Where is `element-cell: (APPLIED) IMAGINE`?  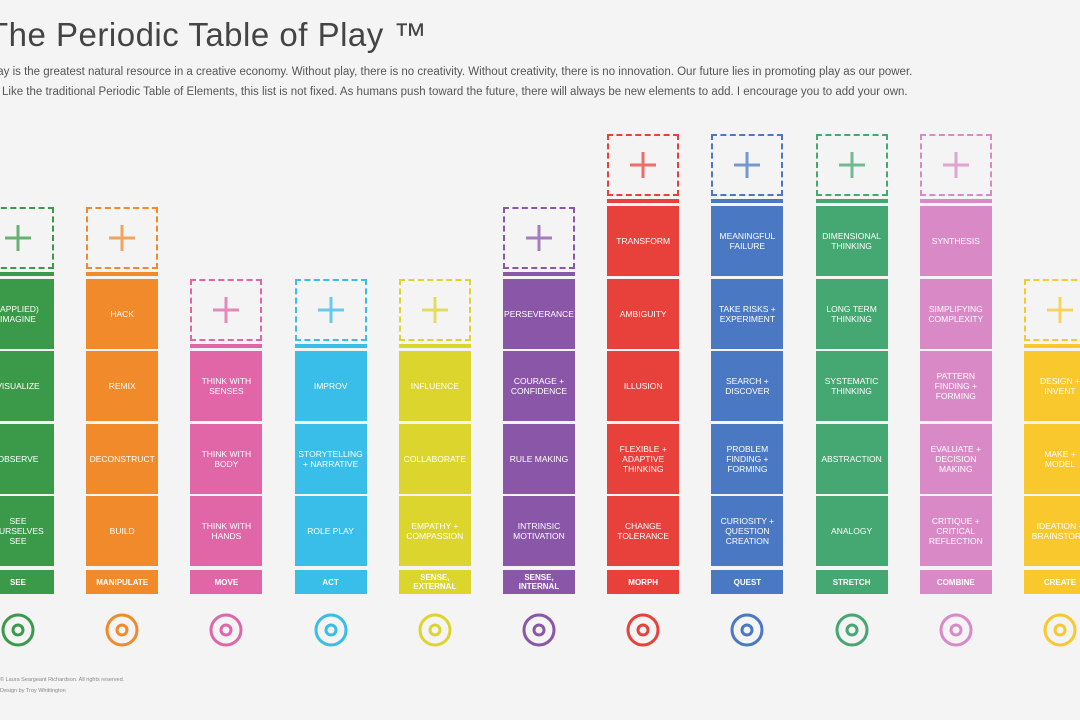 element-cell: (APPLIED) IMAGINE is located at coordinates (27, 313).